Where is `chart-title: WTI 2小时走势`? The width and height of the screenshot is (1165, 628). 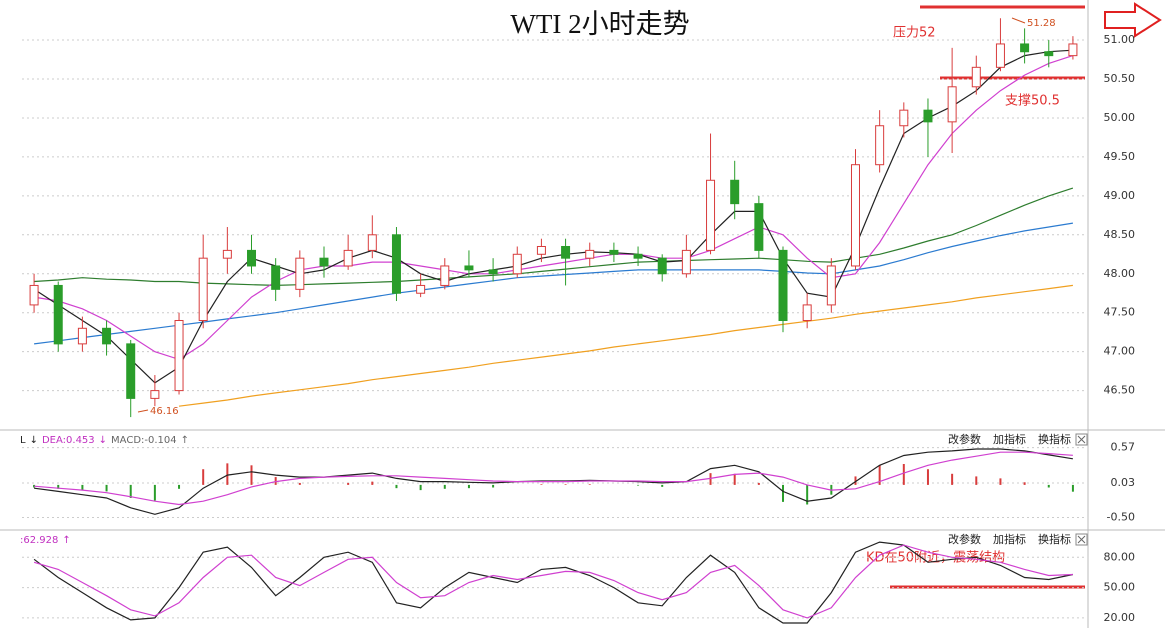
chart-title: WTI 2小时走势 is located at coordinates (599, 24).